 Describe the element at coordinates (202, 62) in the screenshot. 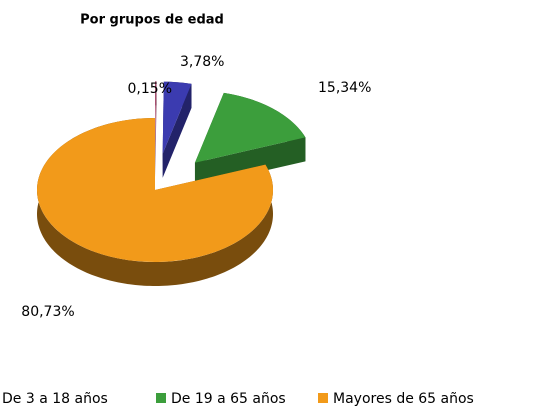

I see `data-label: 3,78%` at that location.